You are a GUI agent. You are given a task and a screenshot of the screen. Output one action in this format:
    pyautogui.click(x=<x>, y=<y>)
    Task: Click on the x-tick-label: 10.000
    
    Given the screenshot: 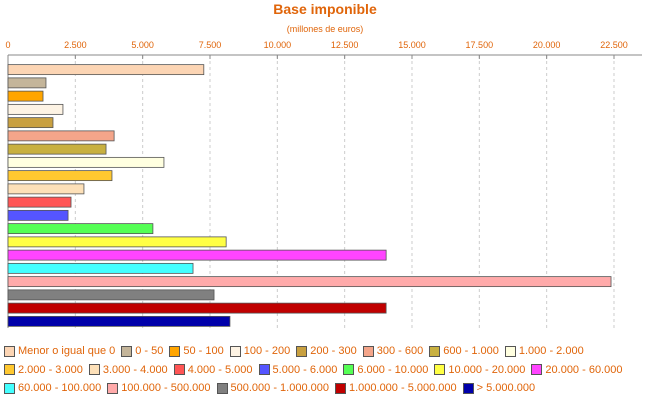 What is the action you would take?
    pyautogui.click(x=278, y=45)
    